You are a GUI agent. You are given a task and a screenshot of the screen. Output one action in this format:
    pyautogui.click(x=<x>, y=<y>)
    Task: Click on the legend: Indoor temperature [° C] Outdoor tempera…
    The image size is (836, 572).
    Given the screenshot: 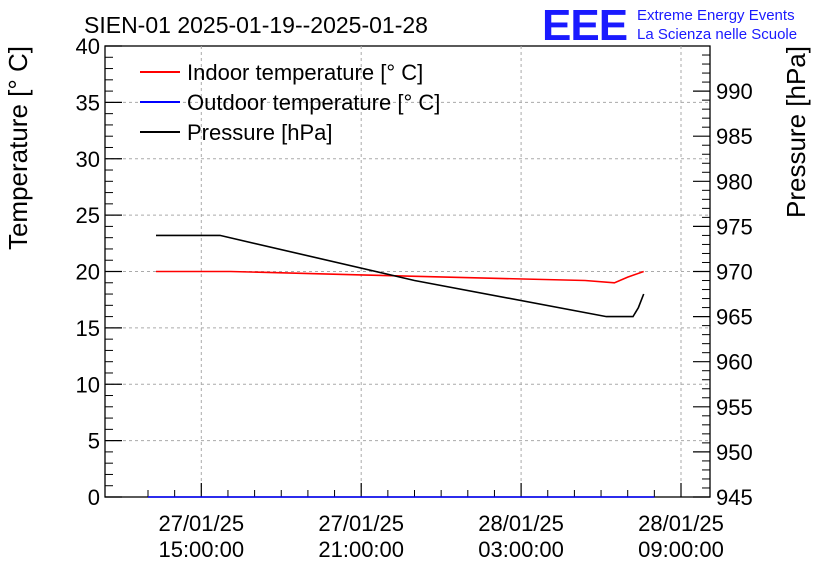 What is the action you would take?
    pyautogui.click(x=290, y=102)
    